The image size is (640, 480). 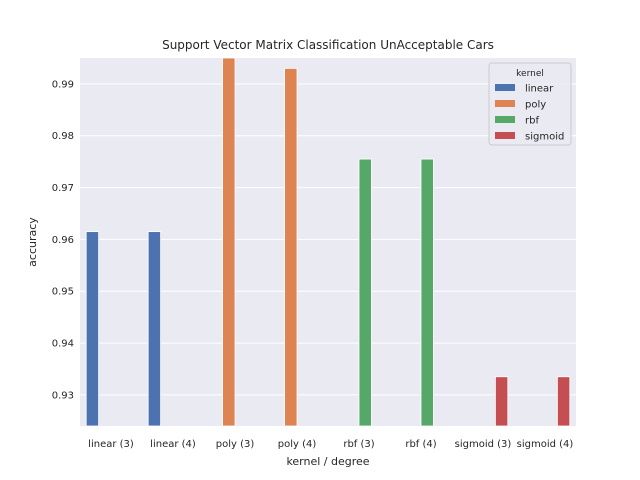 What do you see at coordinates (63, 344) in the screenshot?
I see `y-tick-label: 0.94` at bounding box center [63, 344].